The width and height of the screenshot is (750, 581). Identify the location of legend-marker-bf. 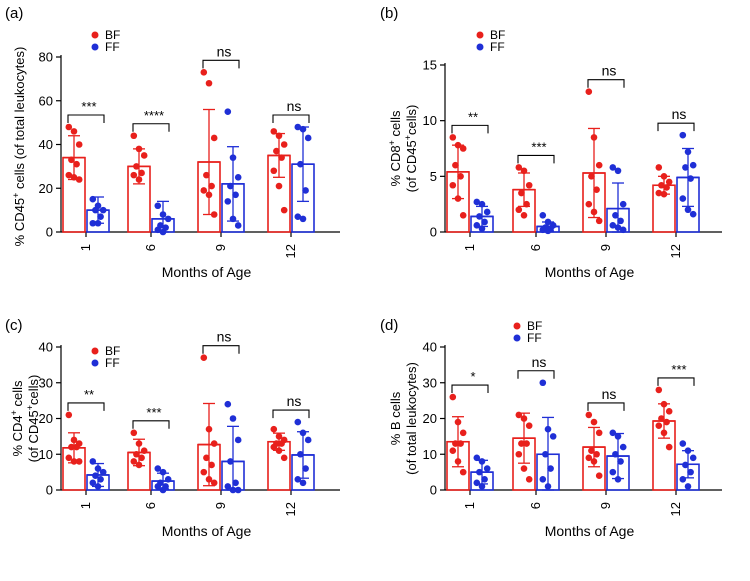
(95, 35).